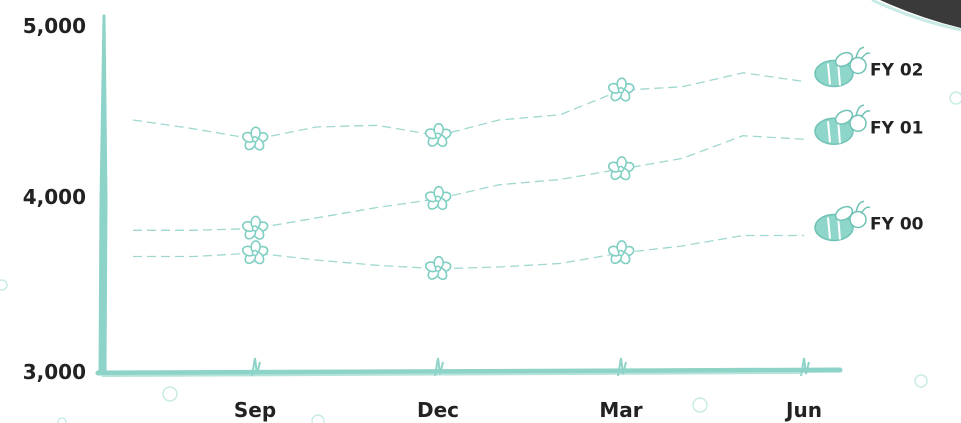 The height and width of the screenshot is (423, 961). I want to click on series-name-label: FY 00, so click(897, 225).